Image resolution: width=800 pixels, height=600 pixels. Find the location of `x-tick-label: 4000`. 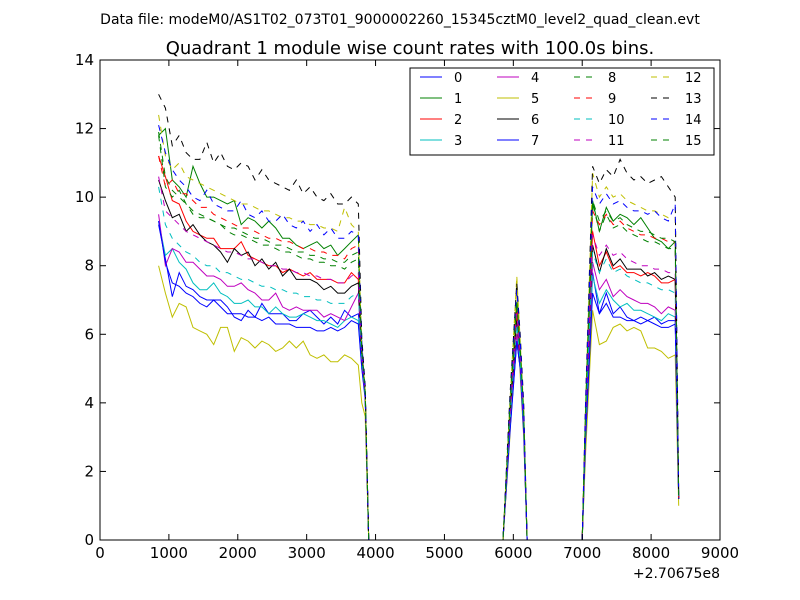

x-tick-label: 4000 is located at coordinates (375, 553).